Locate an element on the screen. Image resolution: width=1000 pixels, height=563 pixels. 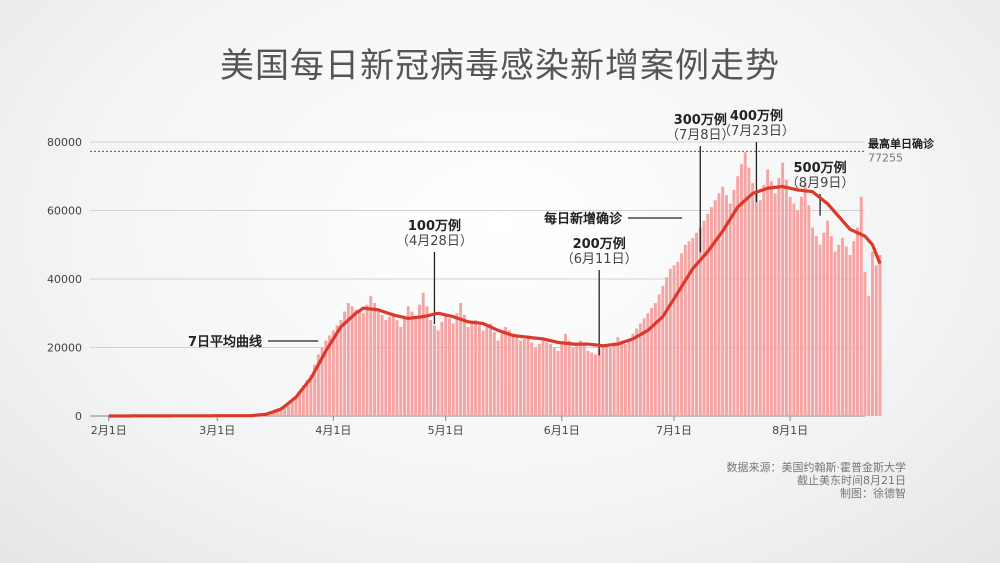
milestone-date: （7月8日） is located at coordinates (700, 135).